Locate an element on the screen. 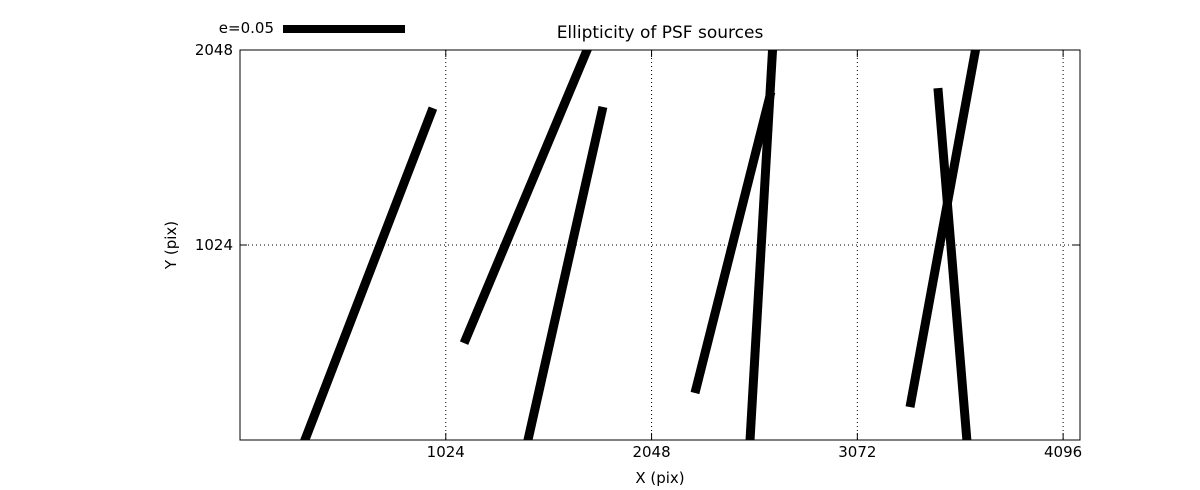 Image resolution: width=1200 pixels, height=490 pixels. legend-label: e=0.05 is located at coordinates (246, 28).